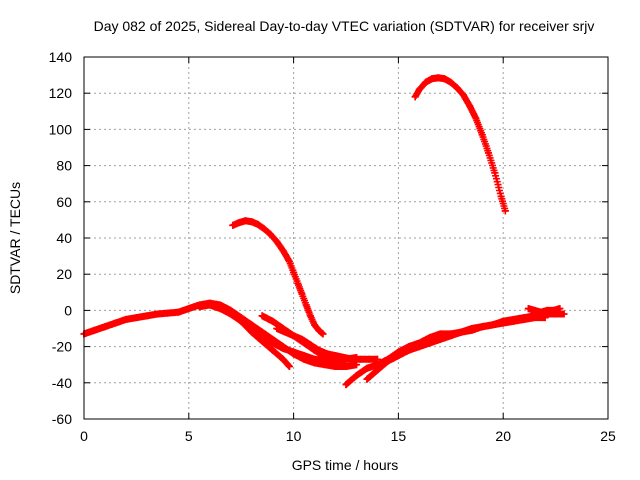 The image size is (640, 480). What do you see at coordinates (345, 465) in the screenshot?
I see `x-axis-title: GPS time / hours` at bounding box center [345, 465].